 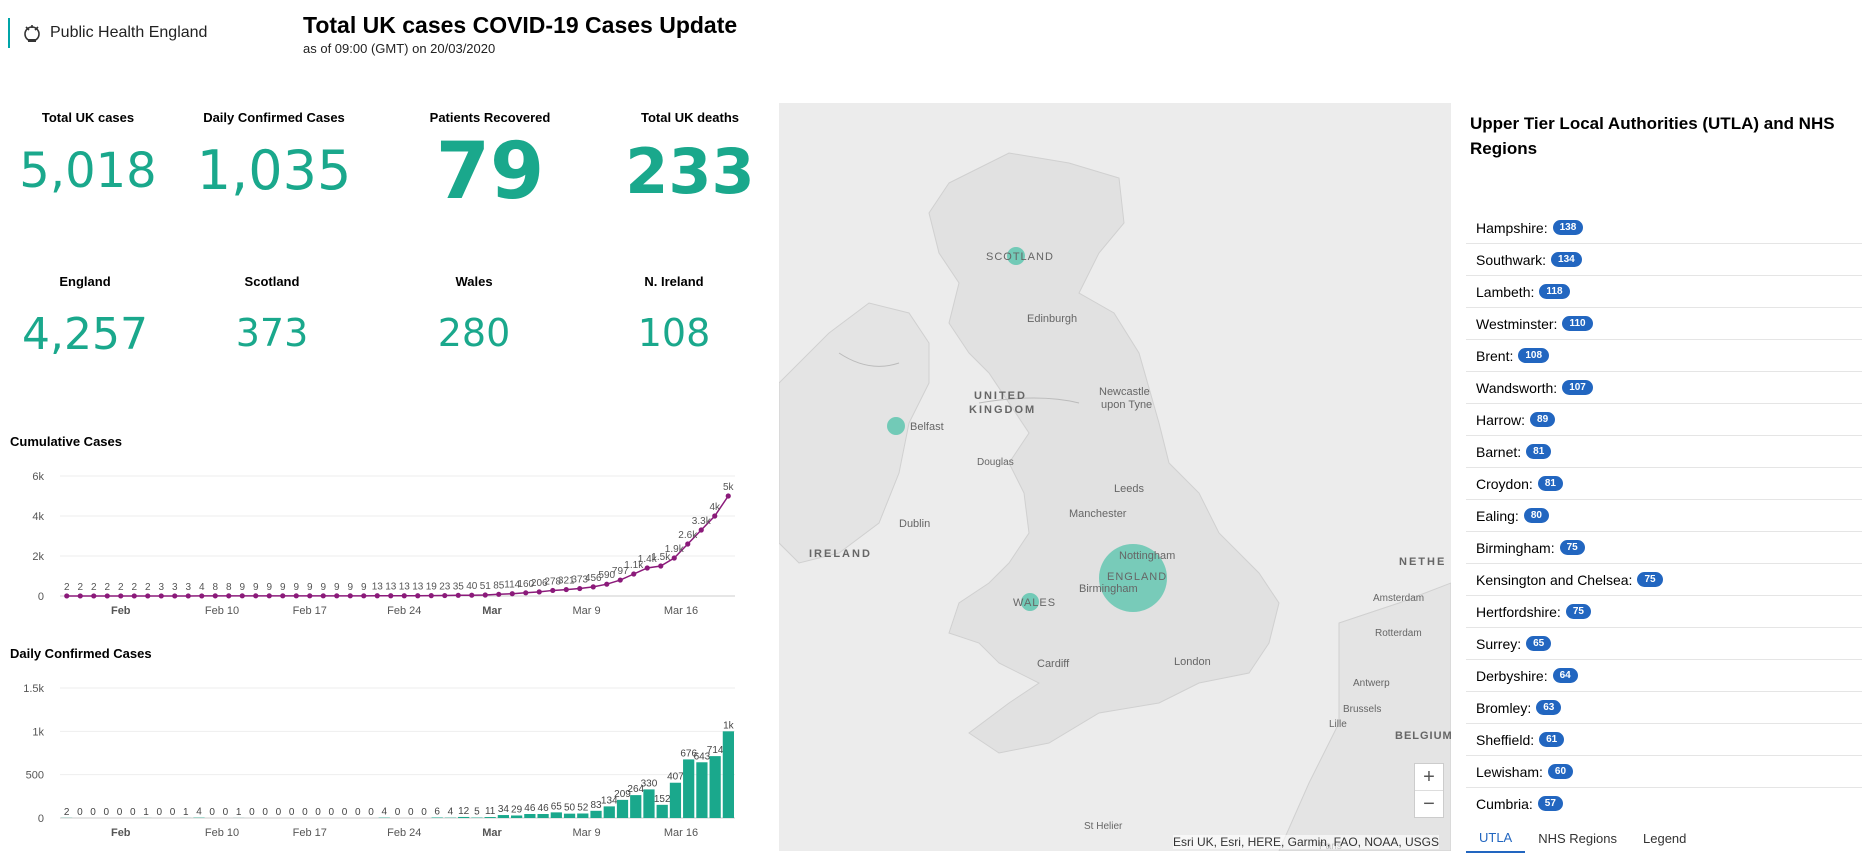 I want to click on bubble-belfast, so click(x=896, y=426).